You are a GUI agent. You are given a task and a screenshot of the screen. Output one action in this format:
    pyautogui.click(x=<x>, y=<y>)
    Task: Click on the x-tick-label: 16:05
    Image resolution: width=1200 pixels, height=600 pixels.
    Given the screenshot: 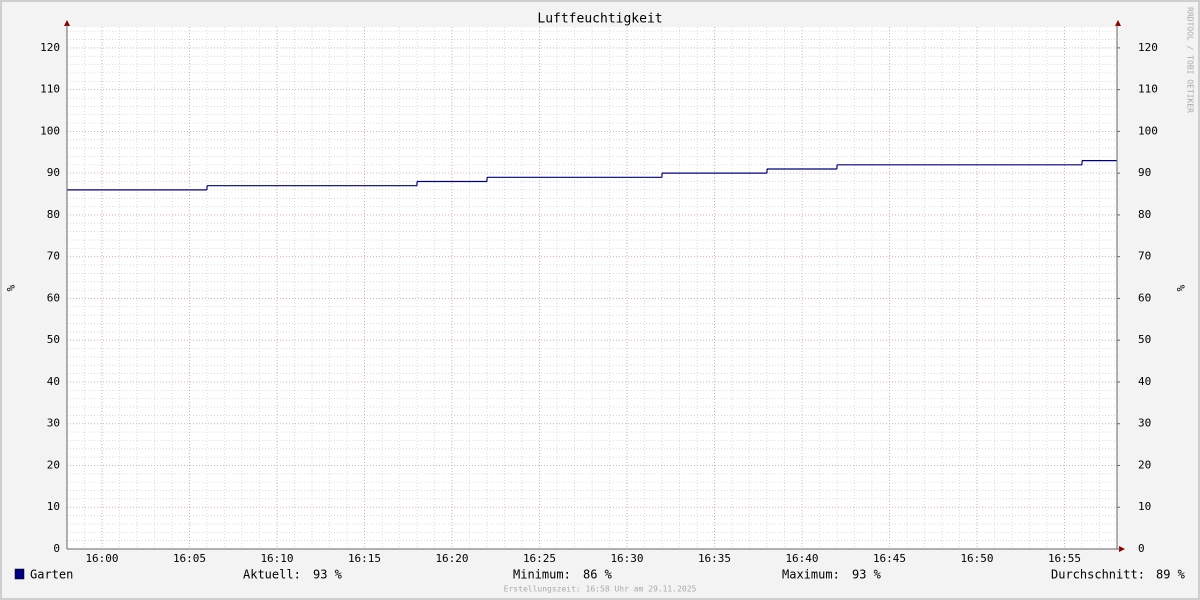 What is the action you would take?
    pyautogui.click(x=189, y=558)
    